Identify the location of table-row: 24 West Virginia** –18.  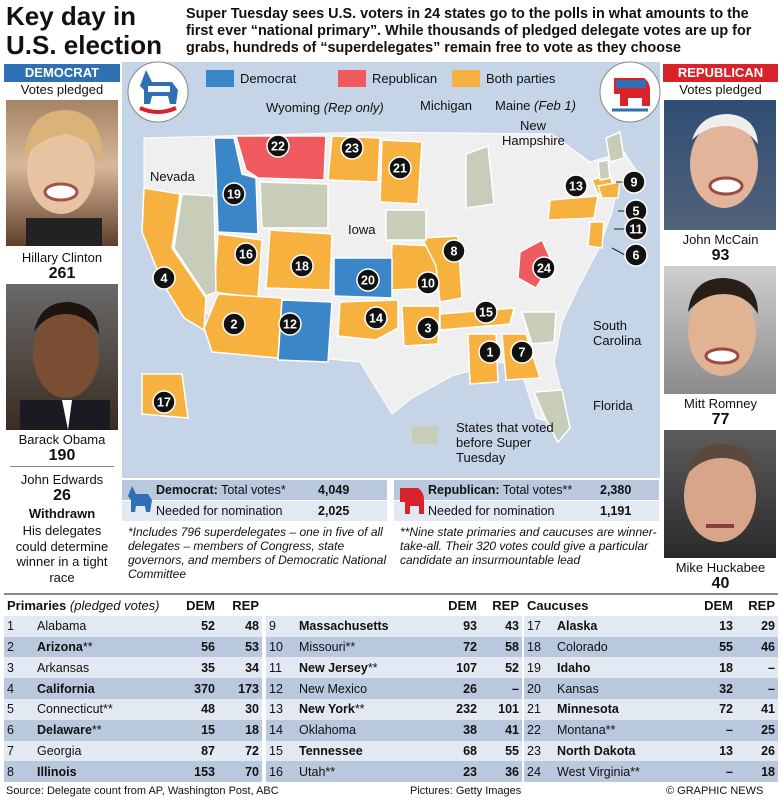
(651, 772).